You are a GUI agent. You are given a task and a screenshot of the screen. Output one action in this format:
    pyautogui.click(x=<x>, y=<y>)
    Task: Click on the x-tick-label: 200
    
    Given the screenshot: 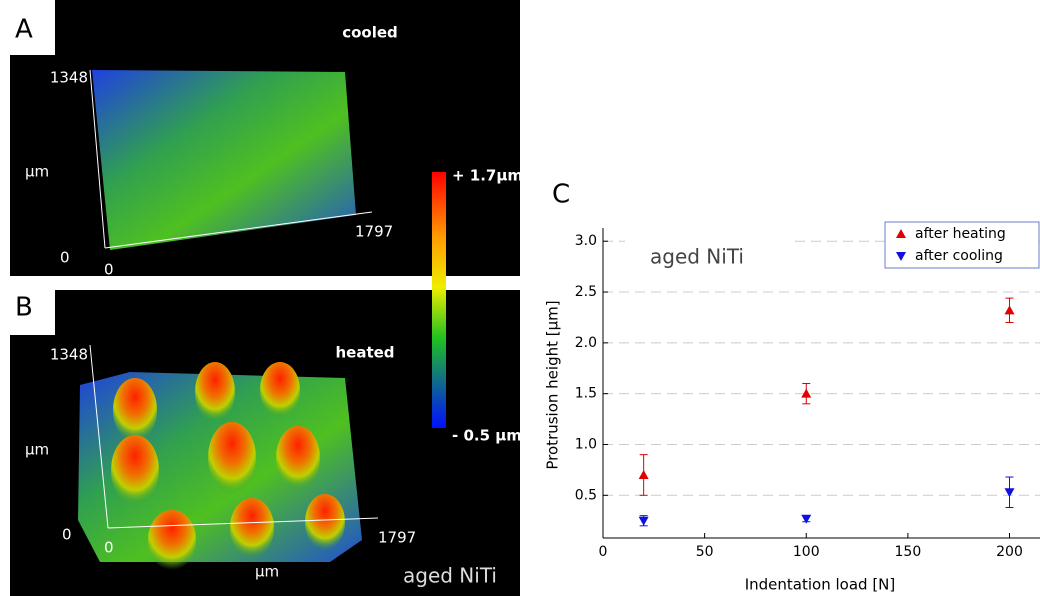 What is the action you would take?
    pyautogui.click(x=1009, y=552)
    